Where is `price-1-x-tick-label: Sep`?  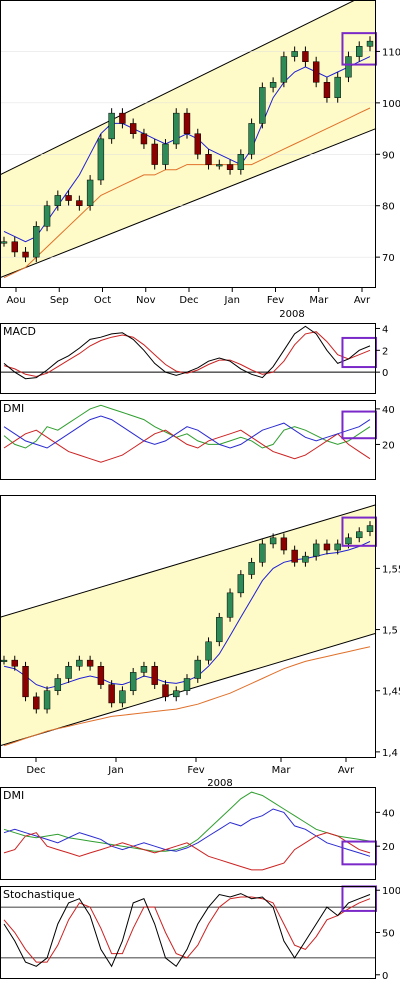 price-1-x-tick-label: Sep is located at coordinates (59, 300).